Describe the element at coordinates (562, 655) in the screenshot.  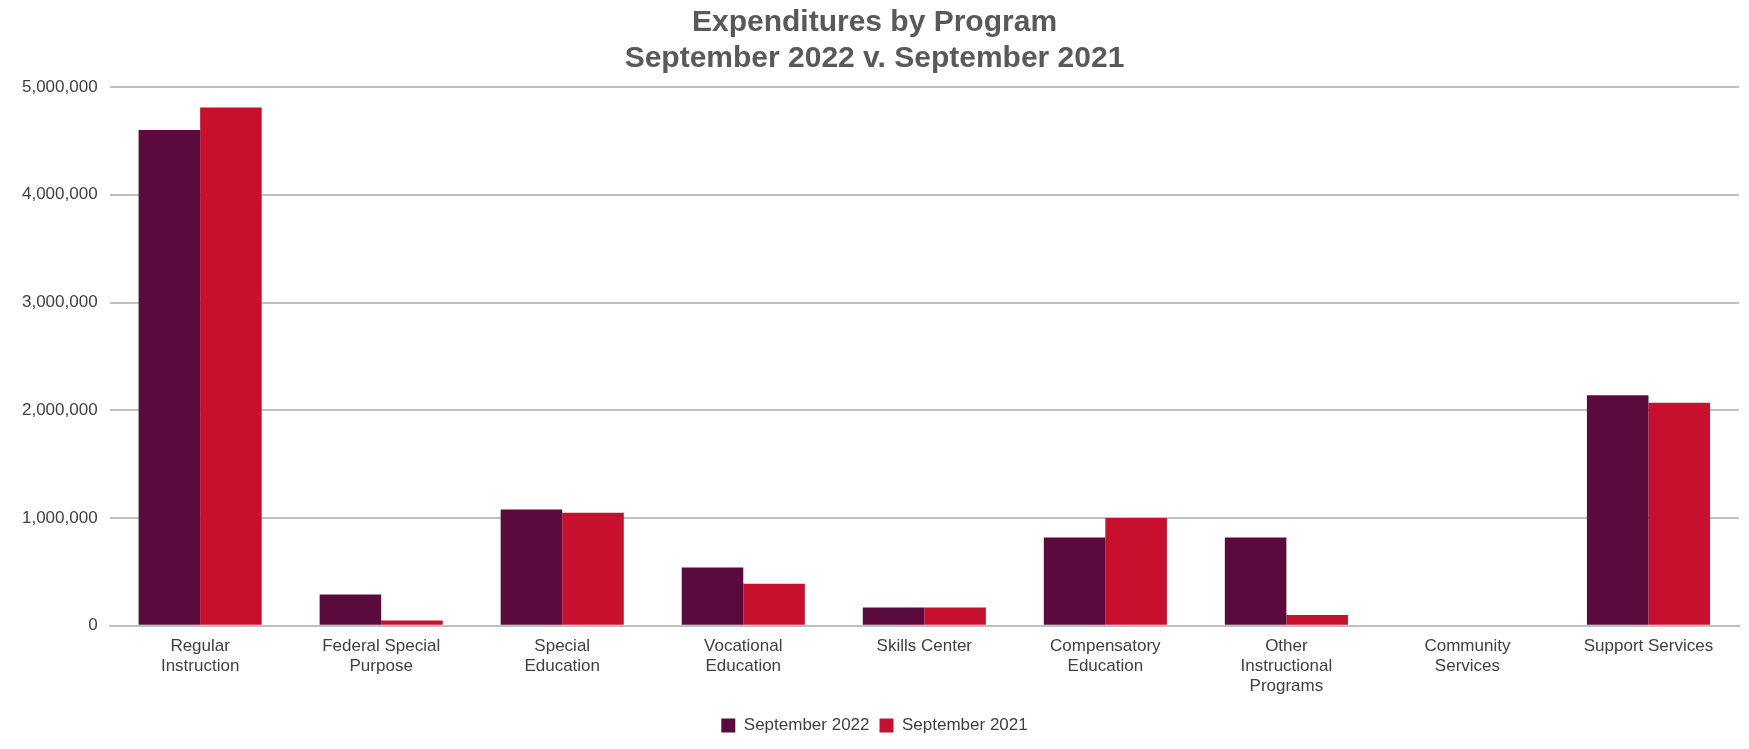
I see `x-tick-label: Special Education` at that location.